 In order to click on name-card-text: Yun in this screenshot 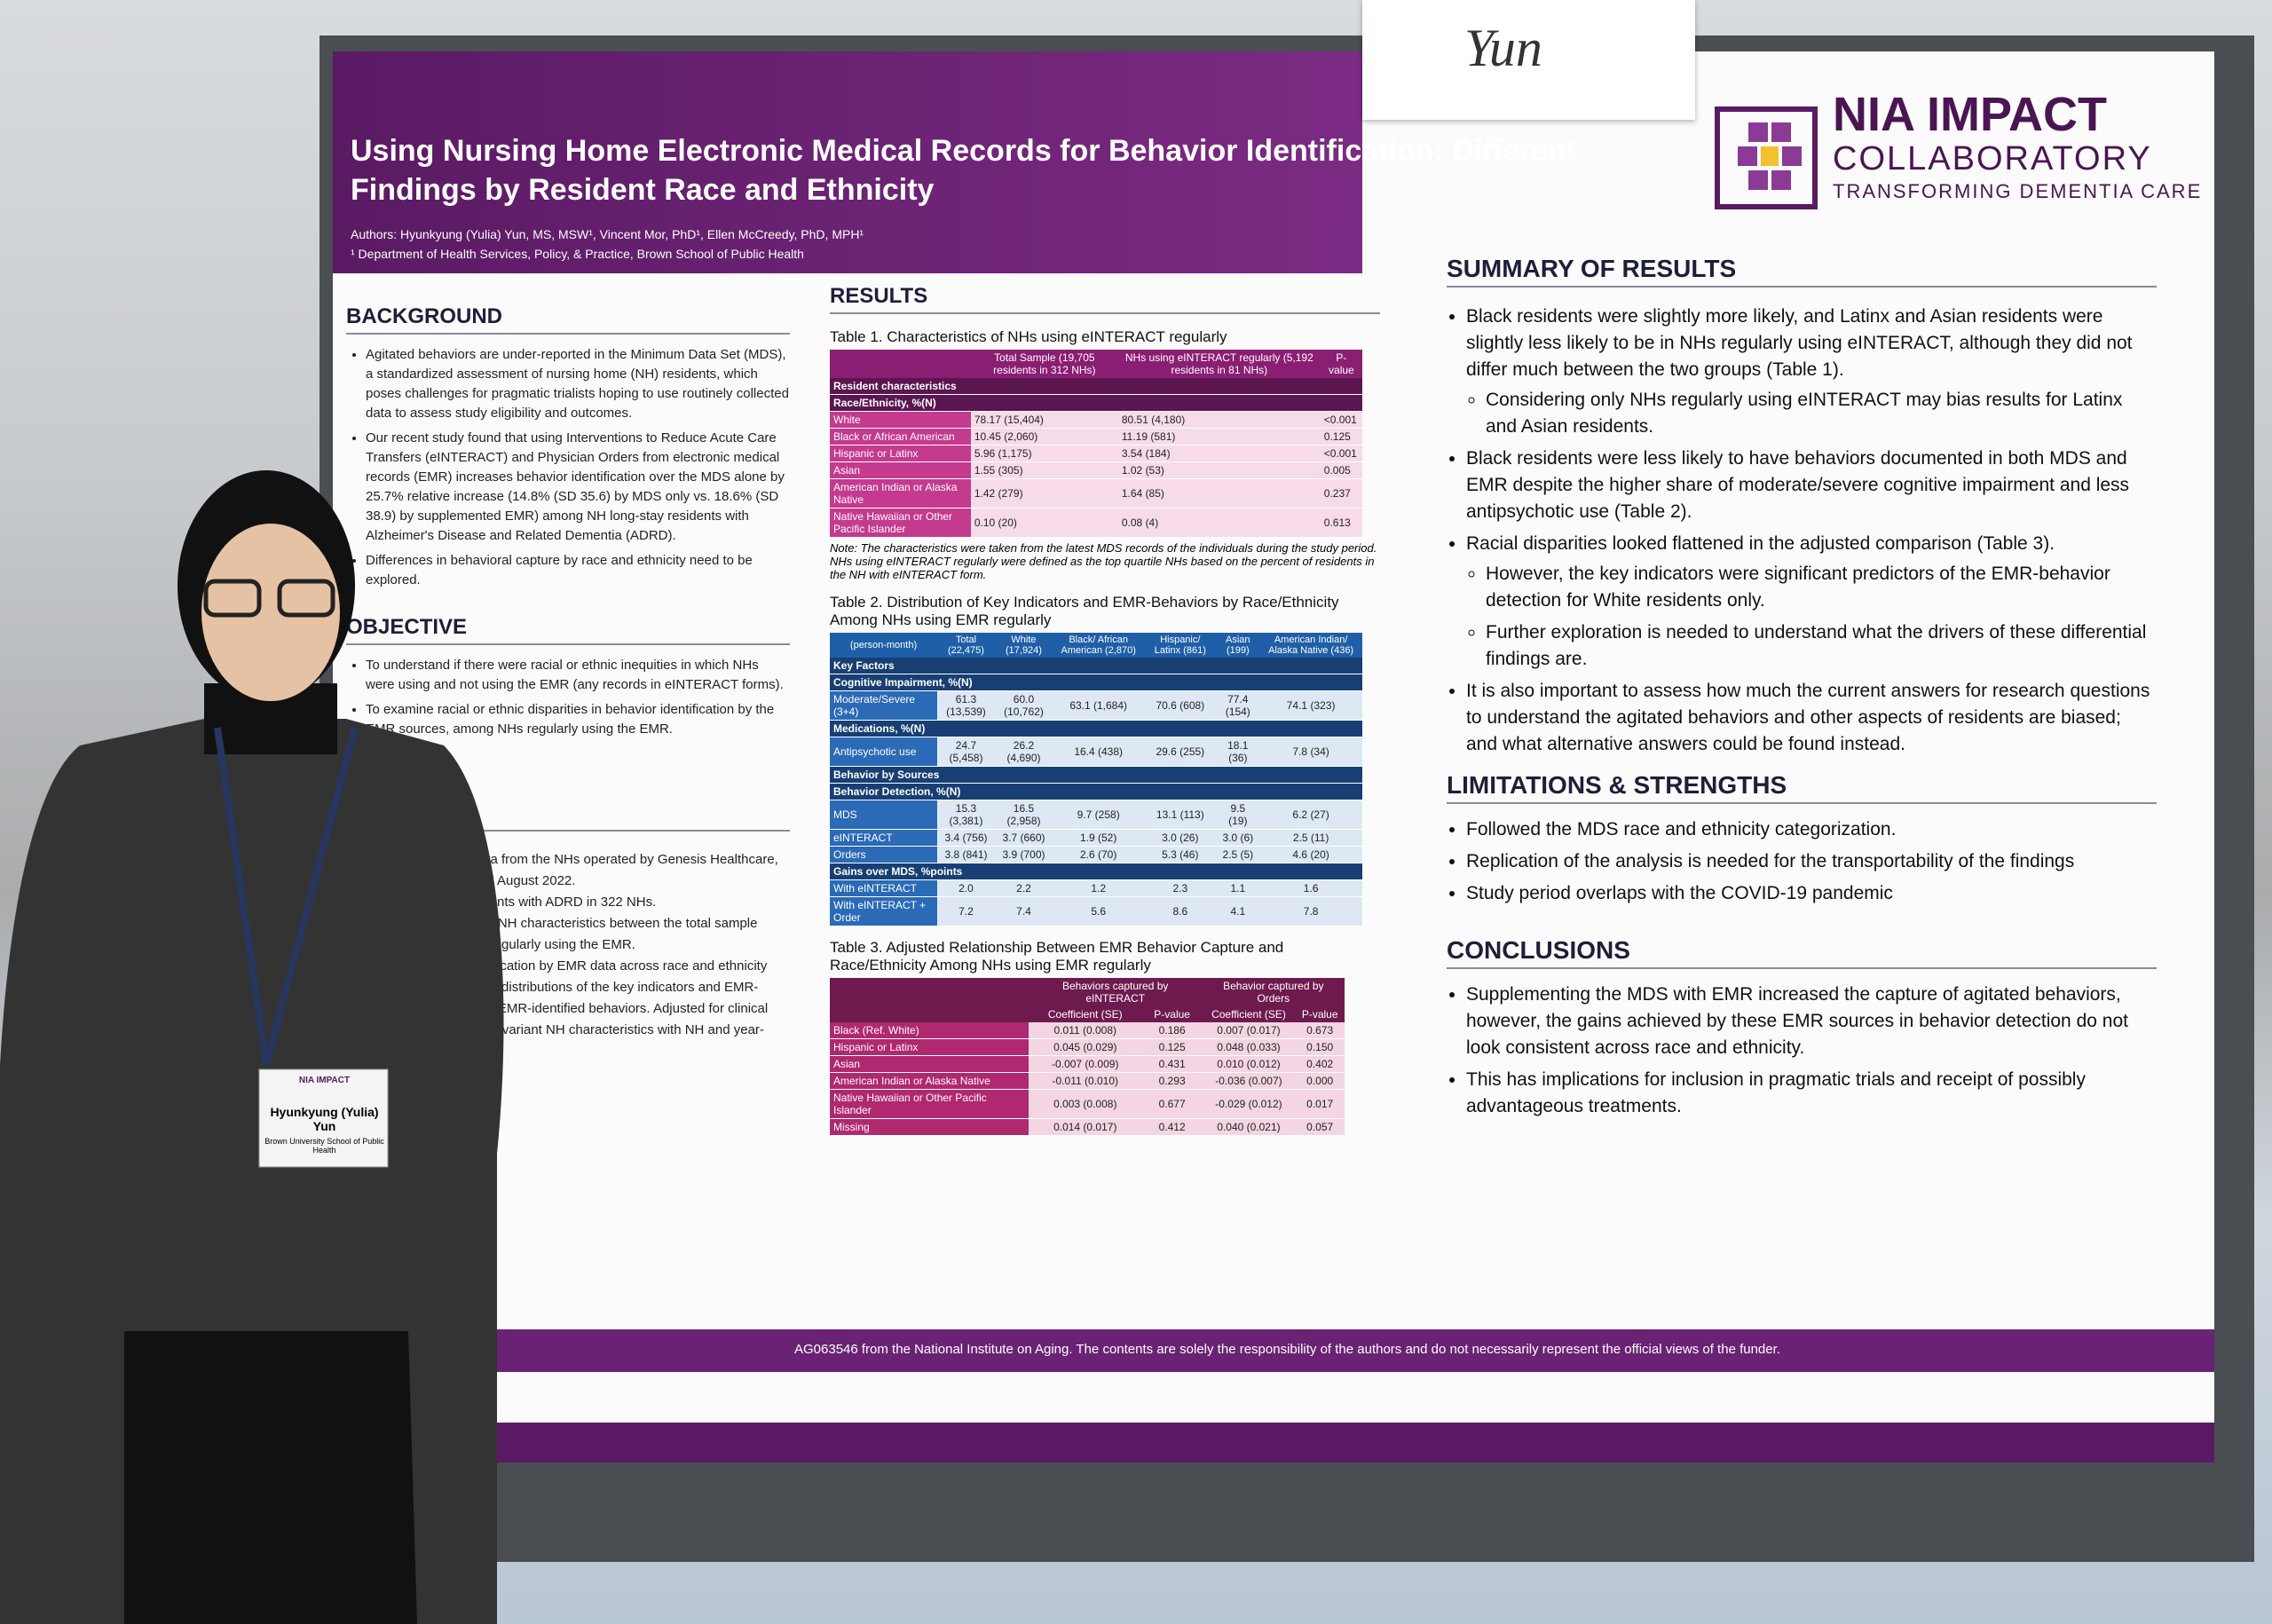, I will do `click(1503, 48)`.